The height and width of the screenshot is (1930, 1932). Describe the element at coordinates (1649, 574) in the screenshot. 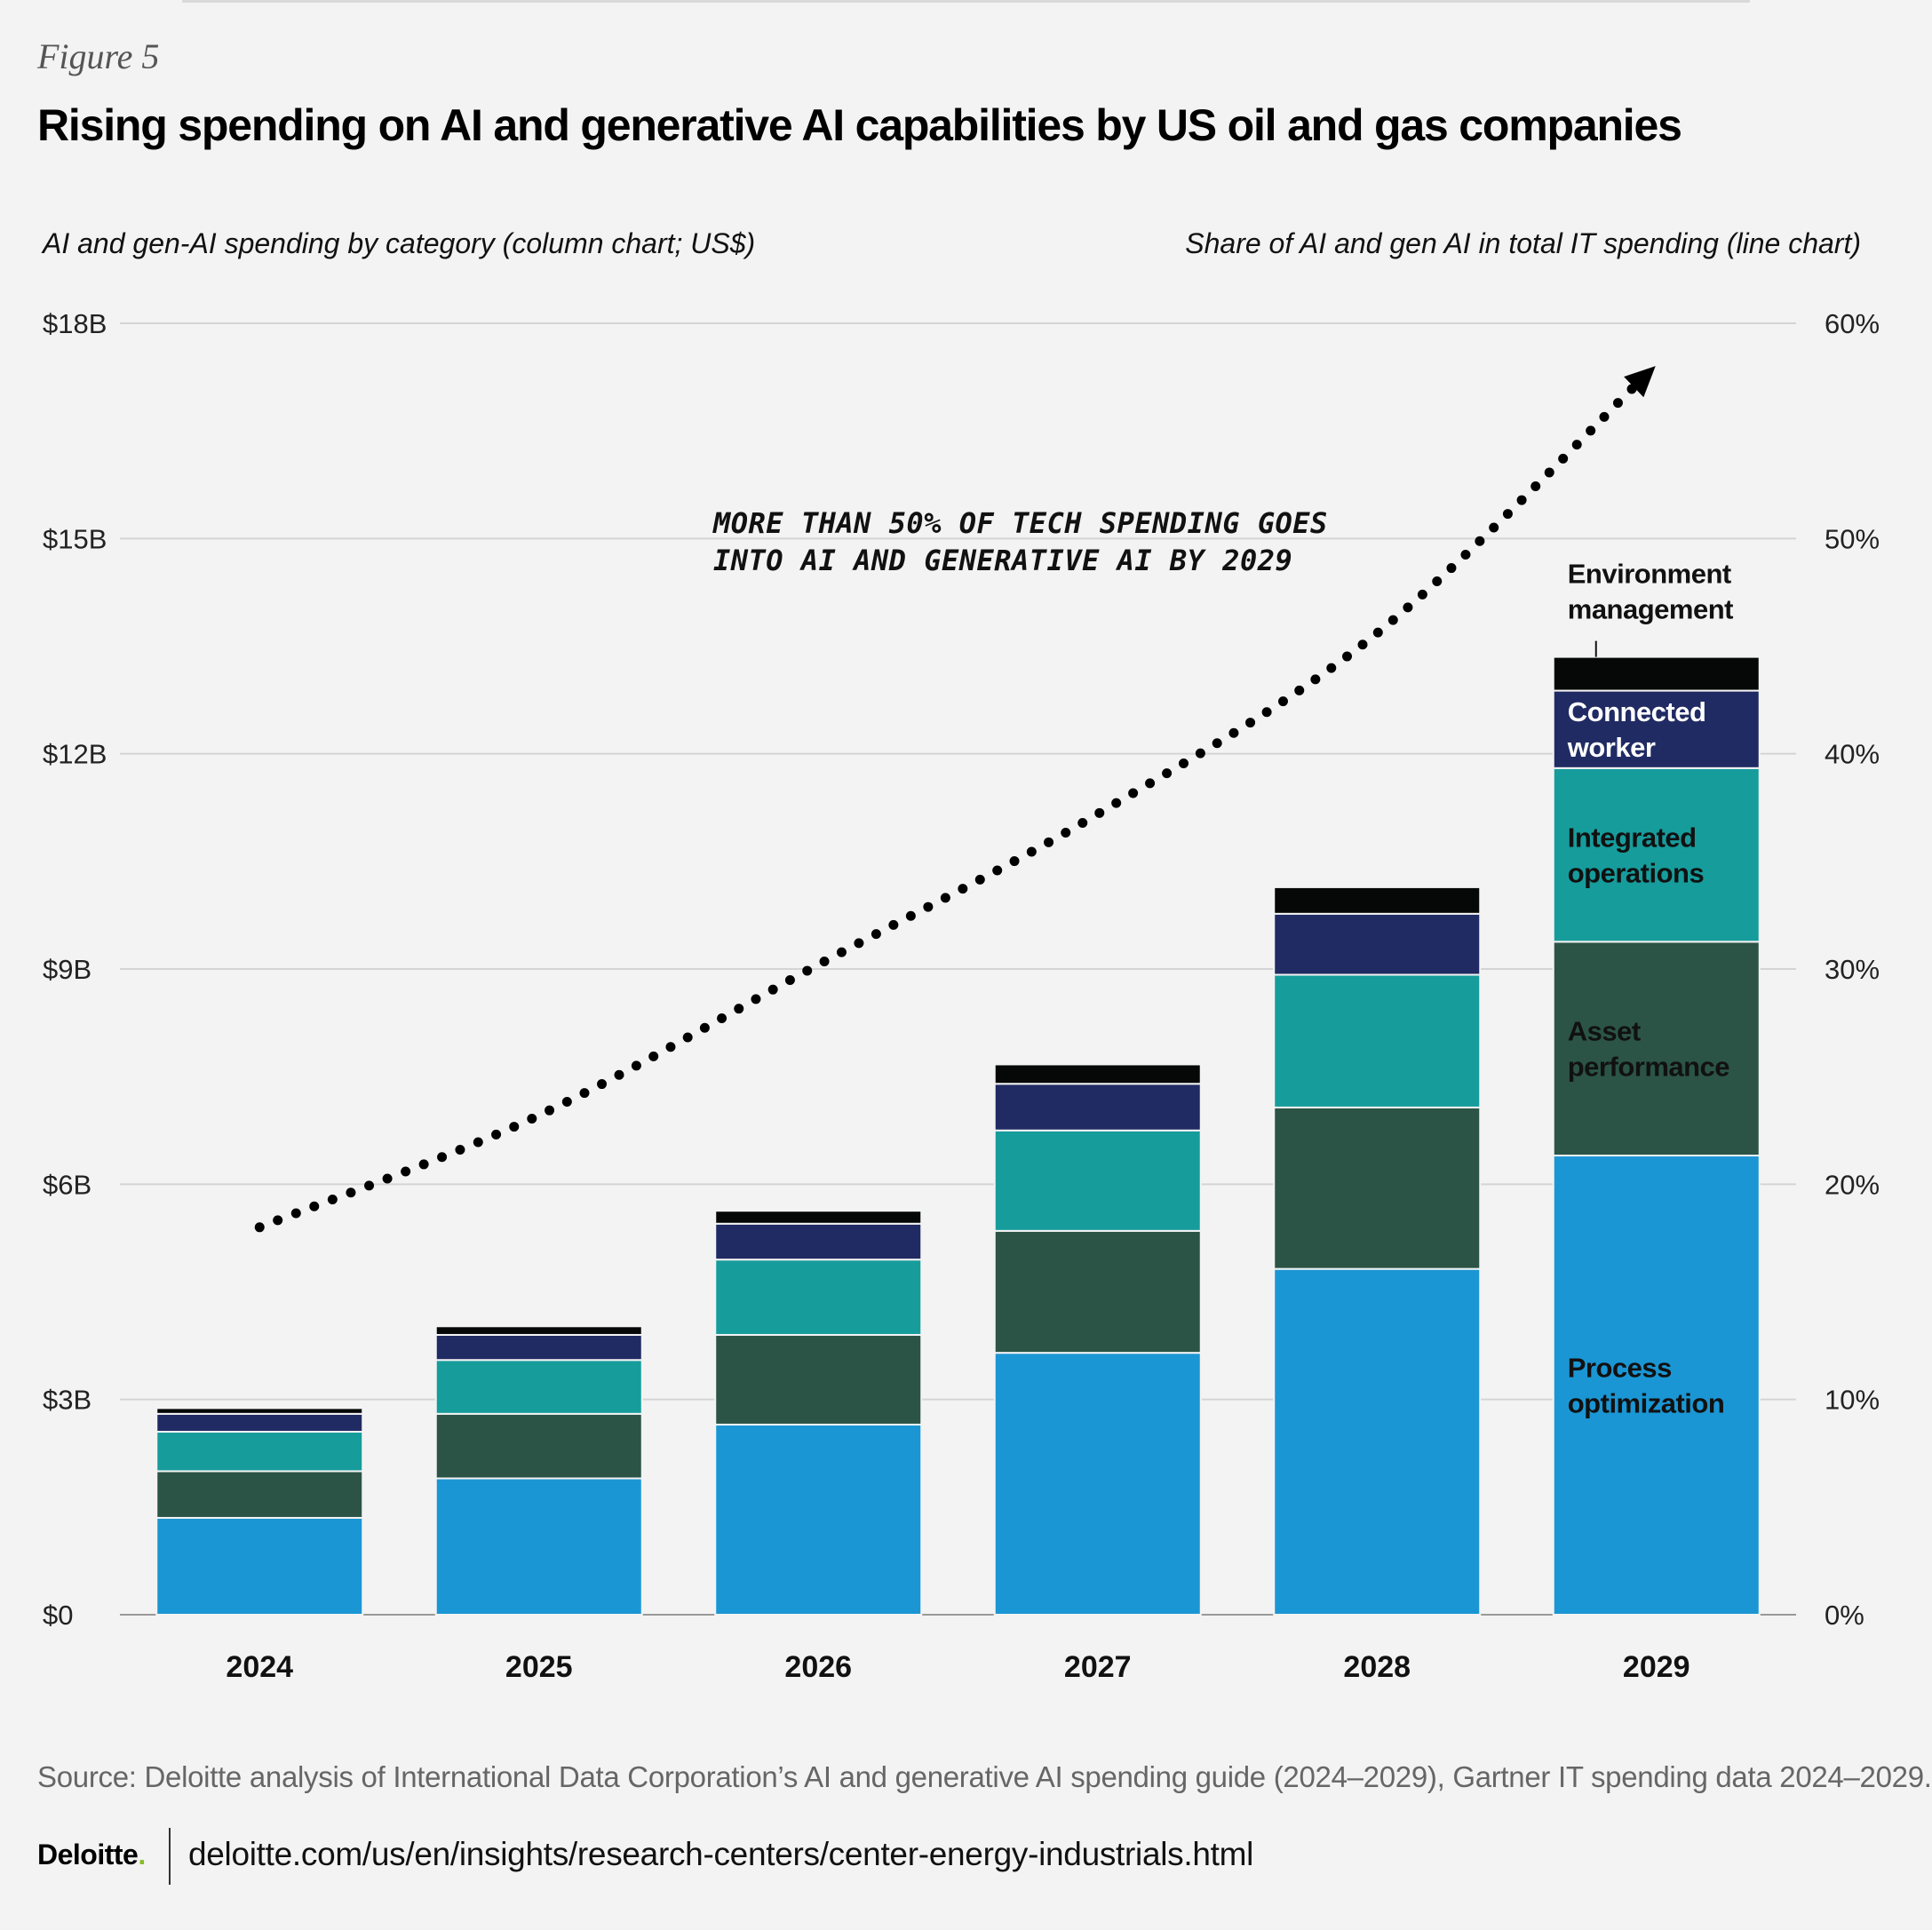

I see `legend-label: Environment` at that location.